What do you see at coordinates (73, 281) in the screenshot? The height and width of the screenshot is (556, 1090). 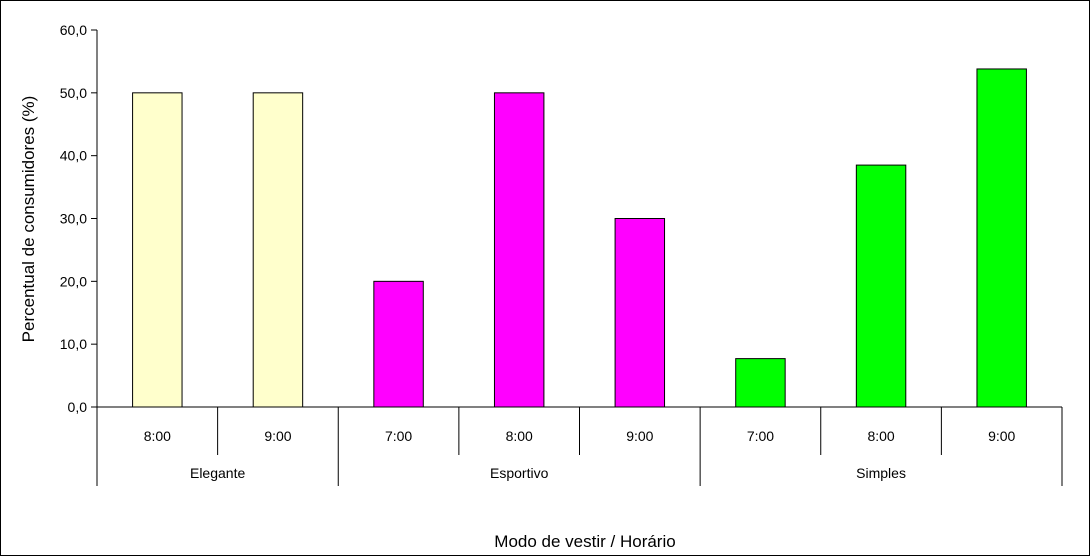 I see `y-tick-label: 20,0` at bounding box center [73, 281].